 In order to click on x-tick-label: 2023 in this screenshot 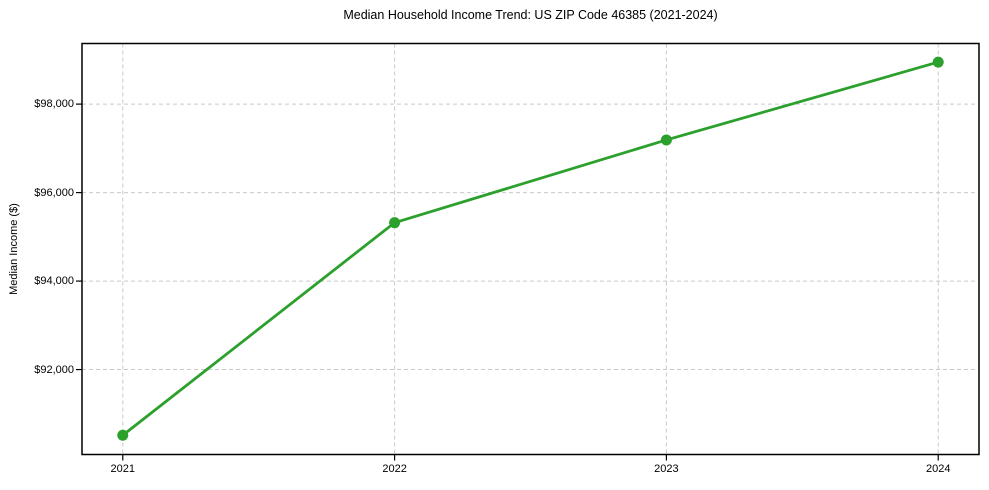, I will do `click(666, 469)`.